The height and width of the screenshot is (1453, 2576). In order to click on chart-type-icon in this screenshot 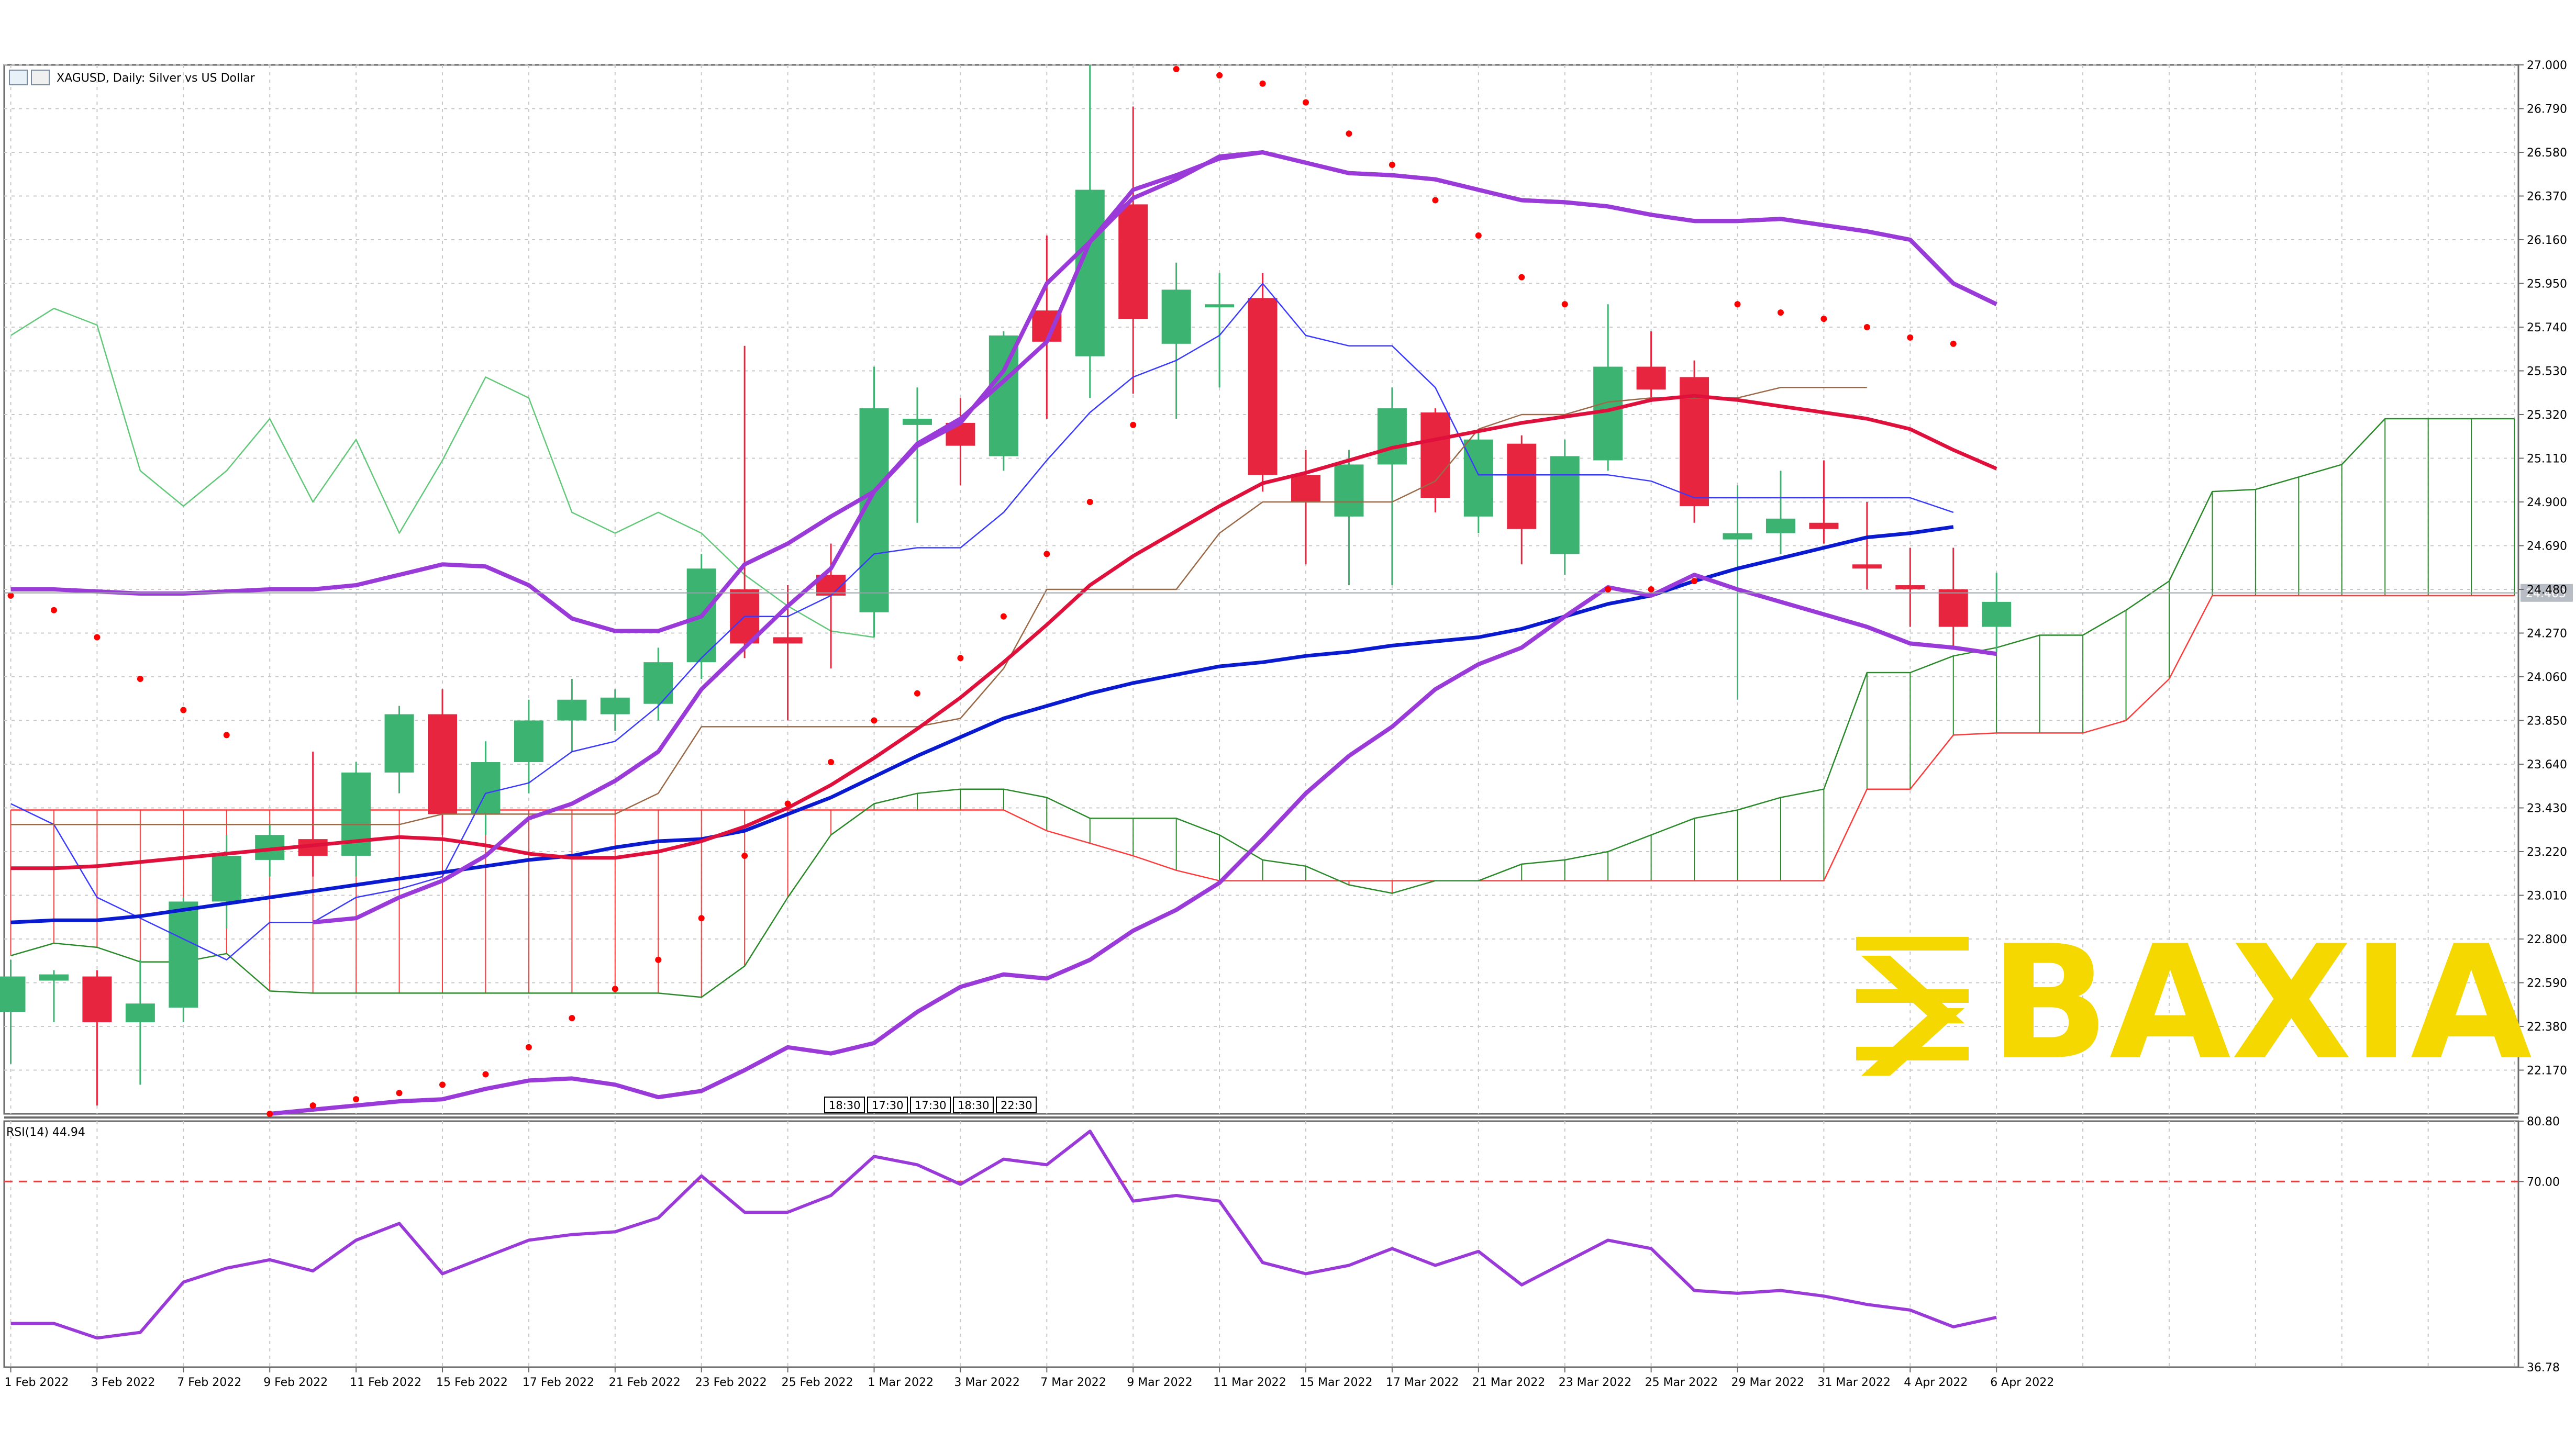, I will do `click(18, 77)`.